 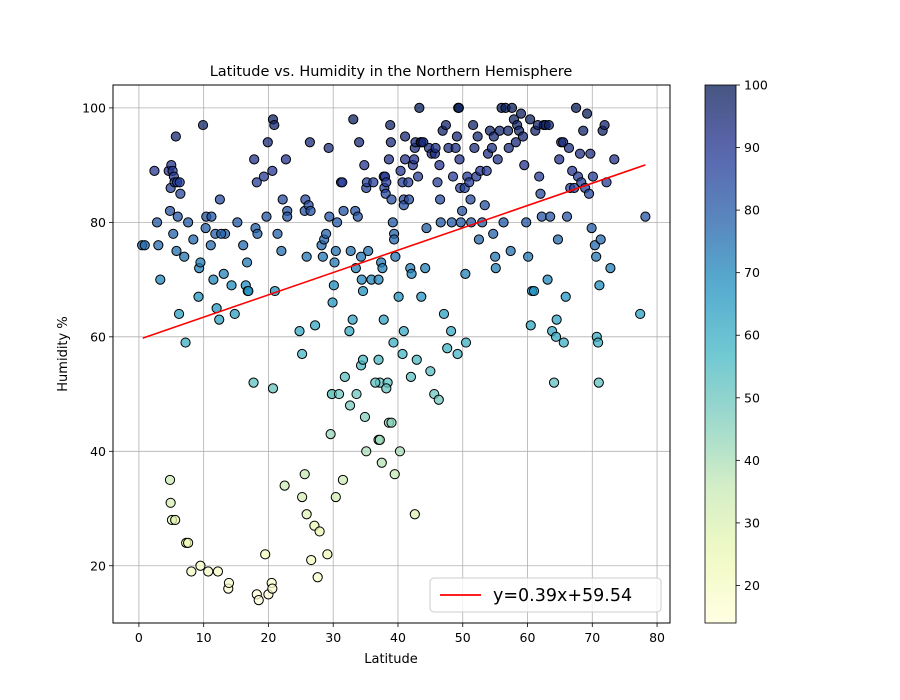 What do you see at coordinates (333, 637) in the screenshot?
I see `x-tick-label: 30` at bounding box center [333, 637].